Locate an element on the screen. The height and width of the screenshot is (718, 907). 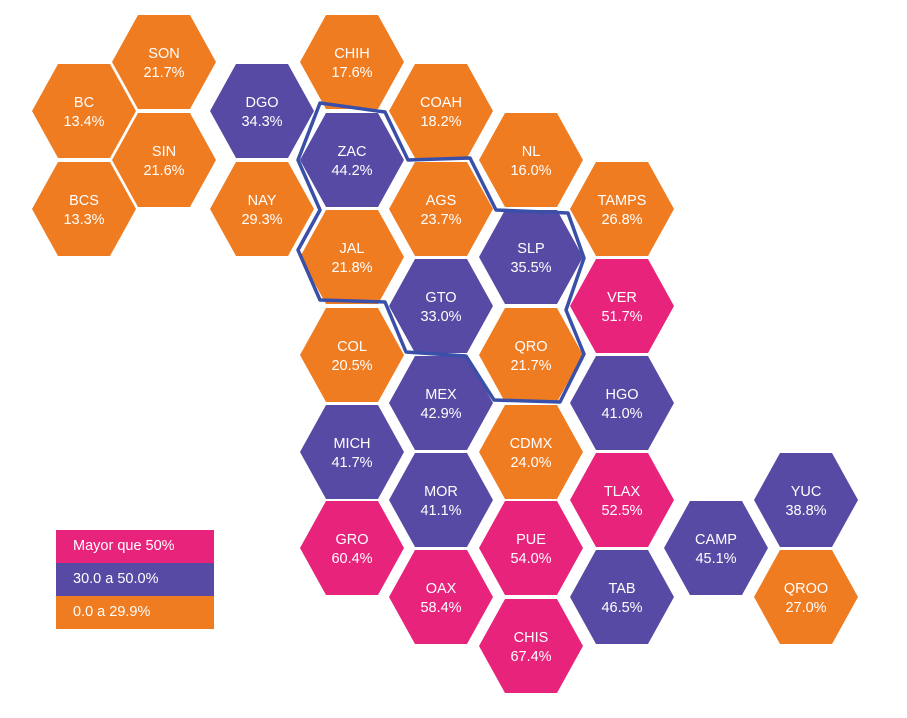
state-abbr: CAMP is located at coordinates (716, 540).